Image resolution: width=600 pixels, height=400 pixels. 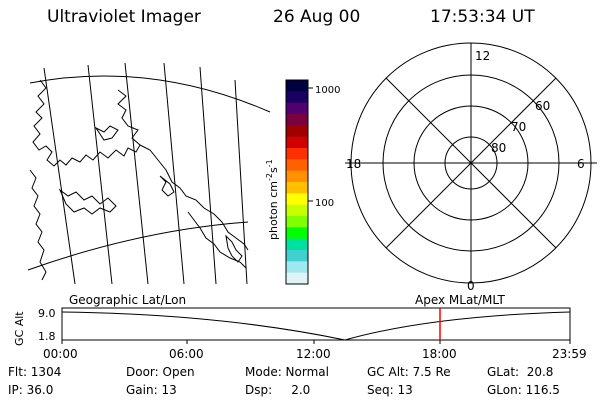 What do you see at coordinates (482, 17) in the screenshot?
I see `observation-time: 17:53:34 UT` at bounding box center [482, 17].